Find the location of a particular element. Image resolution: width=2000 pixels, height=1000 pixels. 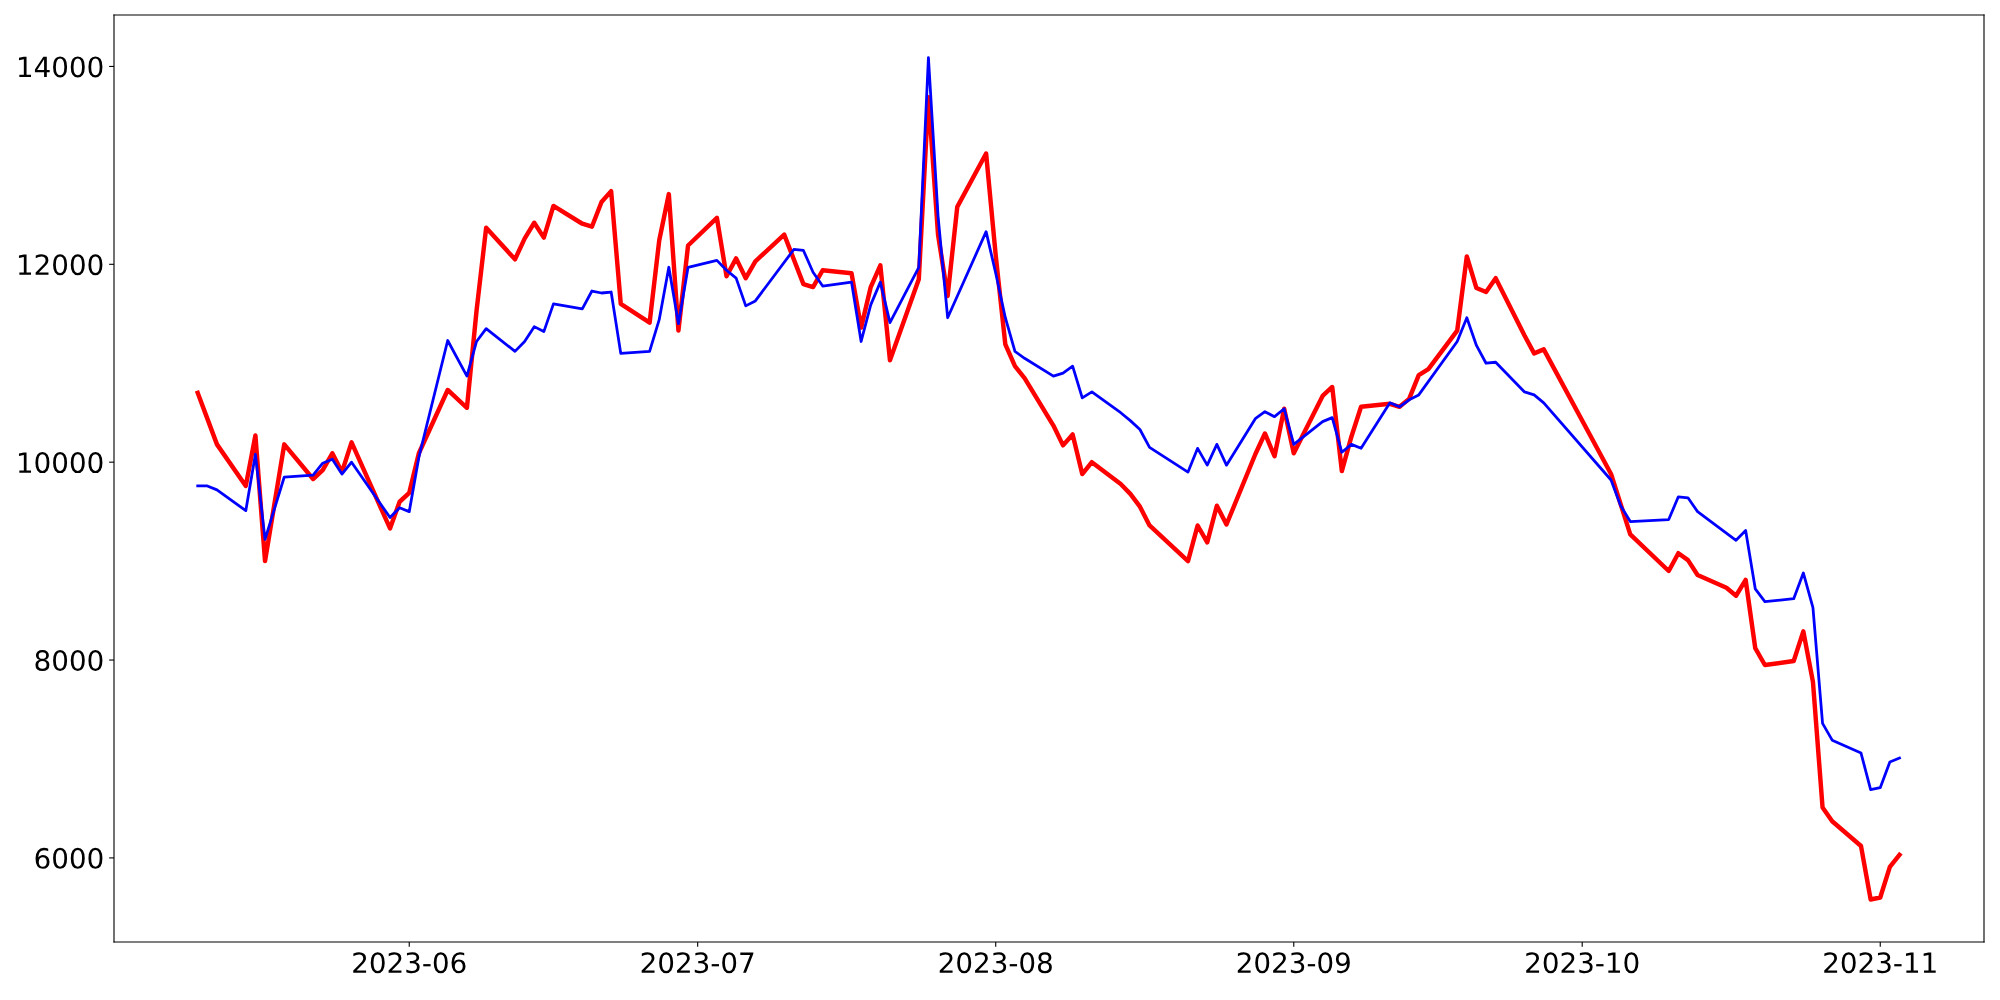

y-tick-label: 8000 is located at coordinates (69, 660).